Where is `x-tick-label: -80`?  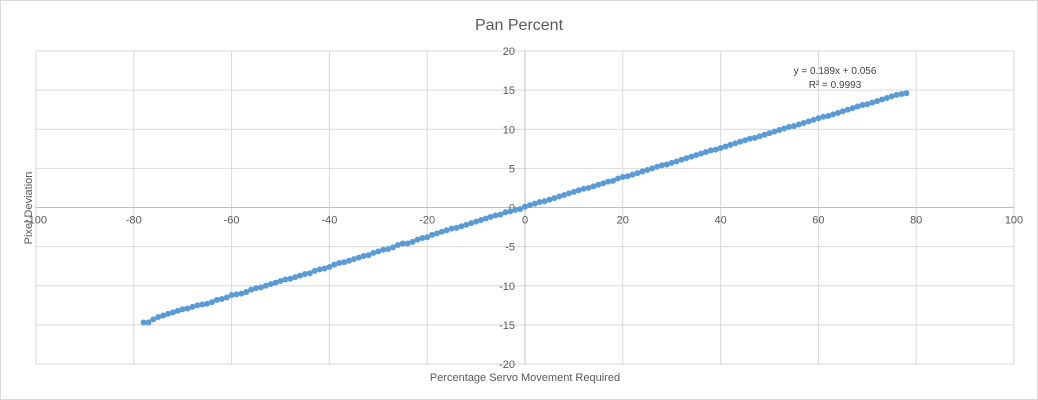 x-tick-label: -80 is located at coordinates (134, 221).